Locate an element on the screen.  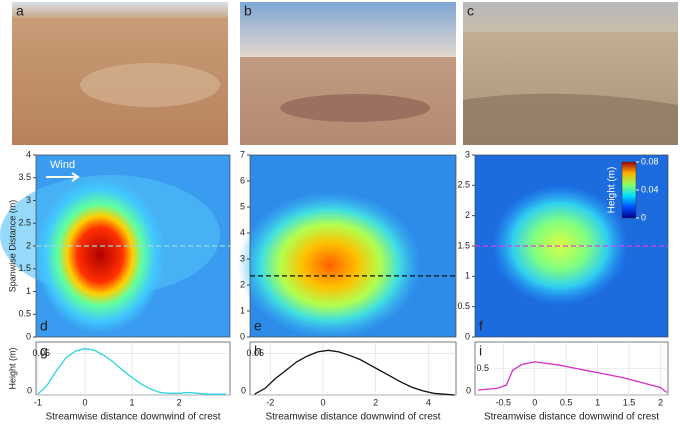
x-tick-label: -1 is located at coordinates (38, 402).